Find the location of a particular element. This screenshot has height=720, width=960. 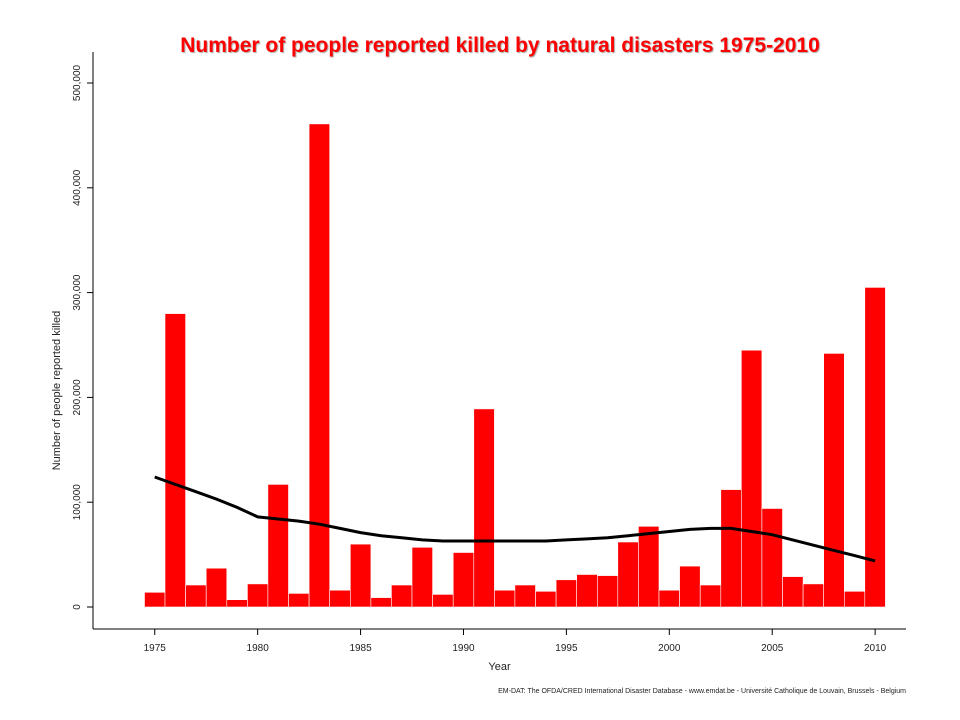

bar-2010 is located at coordinates (875, 447).